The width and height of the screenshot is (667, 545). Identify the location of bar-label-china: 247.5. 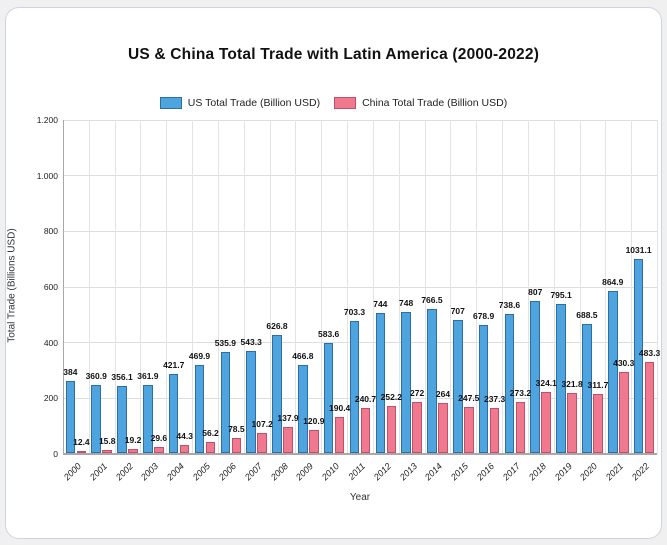
(469, 397).